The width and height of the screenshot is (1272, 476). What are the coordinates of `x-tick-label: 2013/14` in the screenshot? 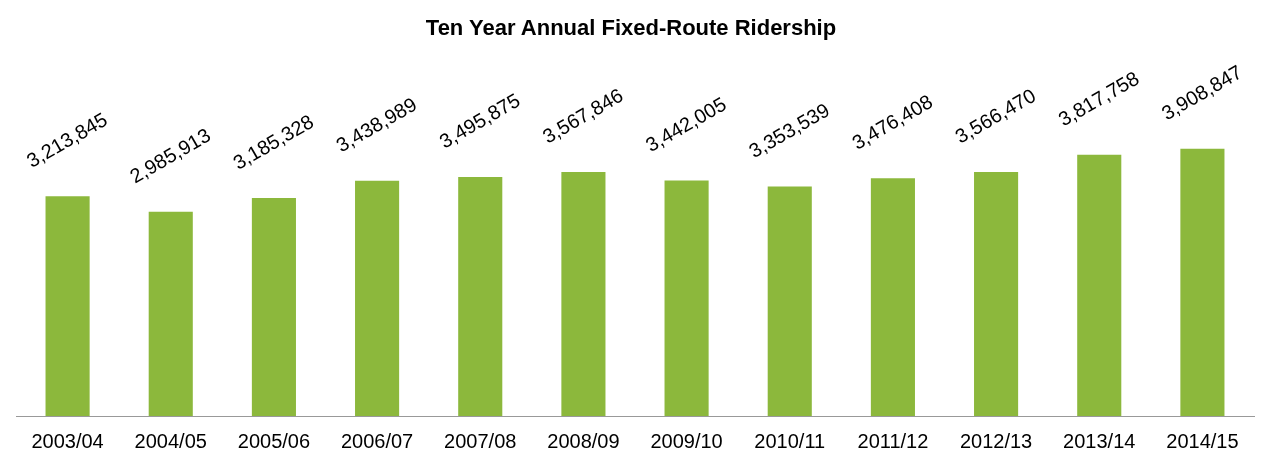 It's located at (1099, 440).